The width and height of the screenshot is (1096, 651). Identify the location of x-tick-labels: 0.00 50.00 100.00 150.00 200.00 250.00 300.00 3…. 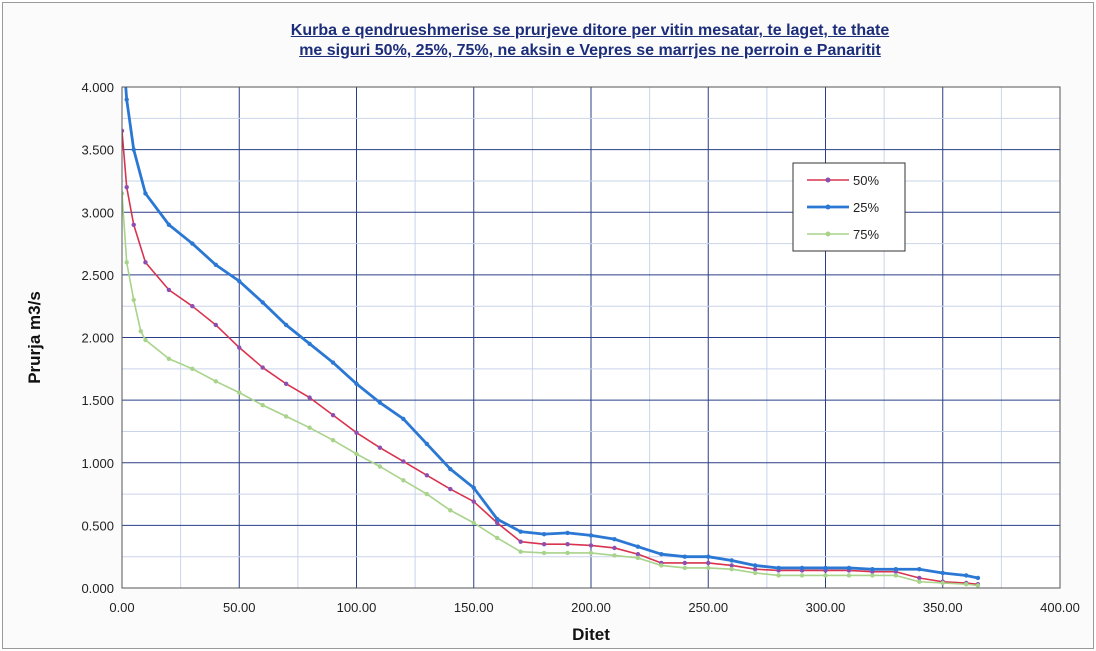
(594, 607).